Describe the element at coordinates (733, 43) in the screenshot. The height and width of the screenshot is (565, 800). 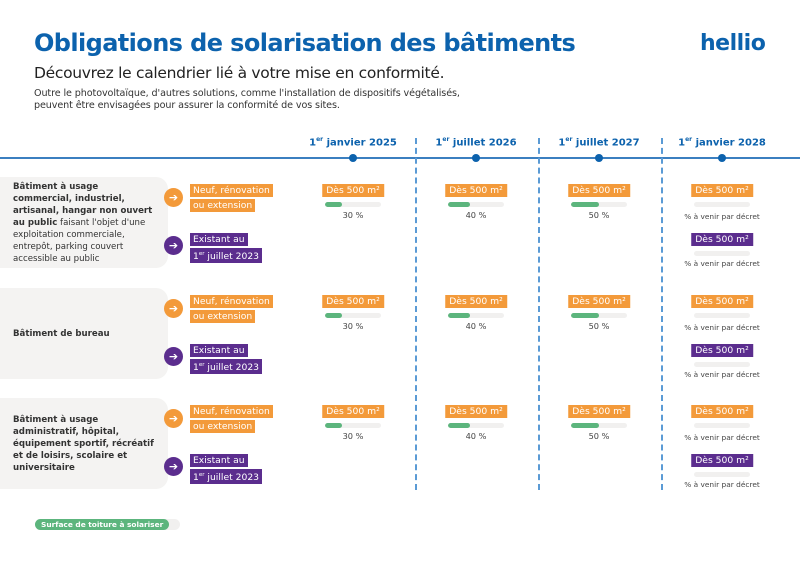
I see `hellio-logo: hellio` at that location.